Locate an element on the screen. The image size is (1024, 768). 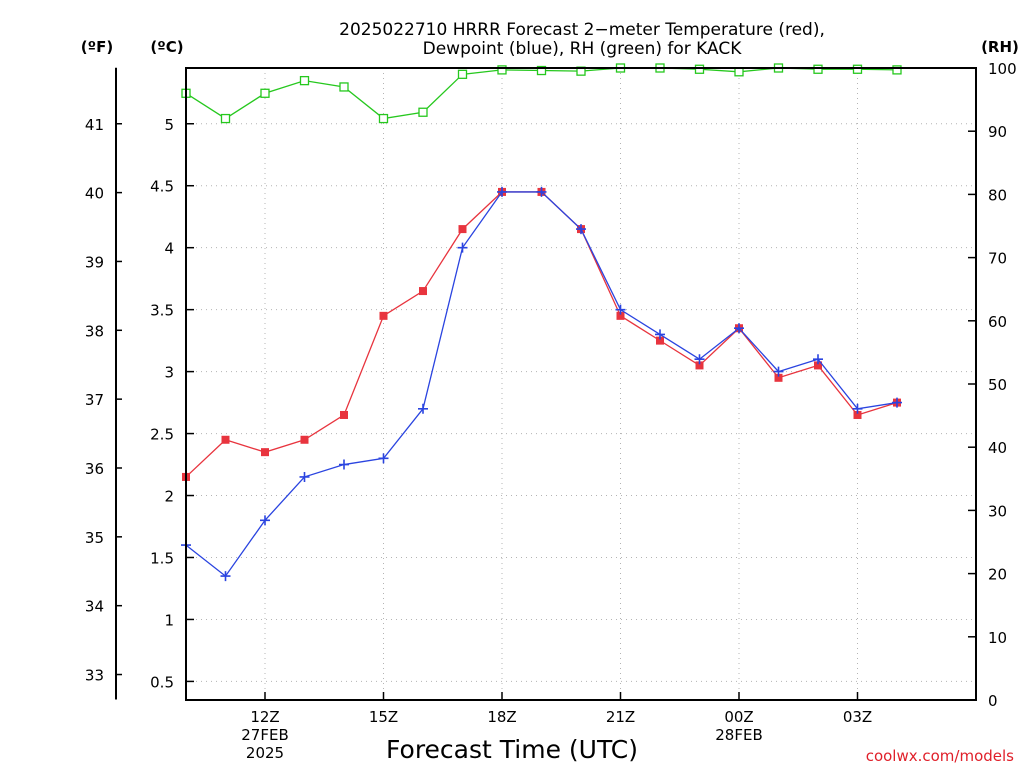
fahrenheit-tick-label: 33 is located at coordinates (94, 676).